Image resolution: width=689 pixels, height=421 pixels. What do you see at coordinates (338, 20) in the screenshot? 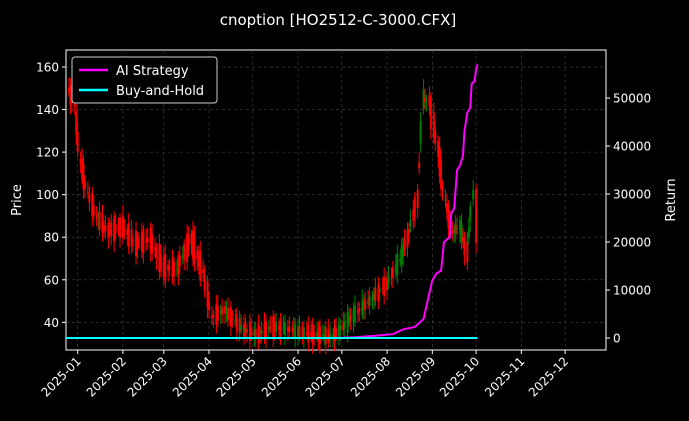
I see `chart-title: cnoption [HO2512-C-3000.CFX]` at bounding box center [338, 20].